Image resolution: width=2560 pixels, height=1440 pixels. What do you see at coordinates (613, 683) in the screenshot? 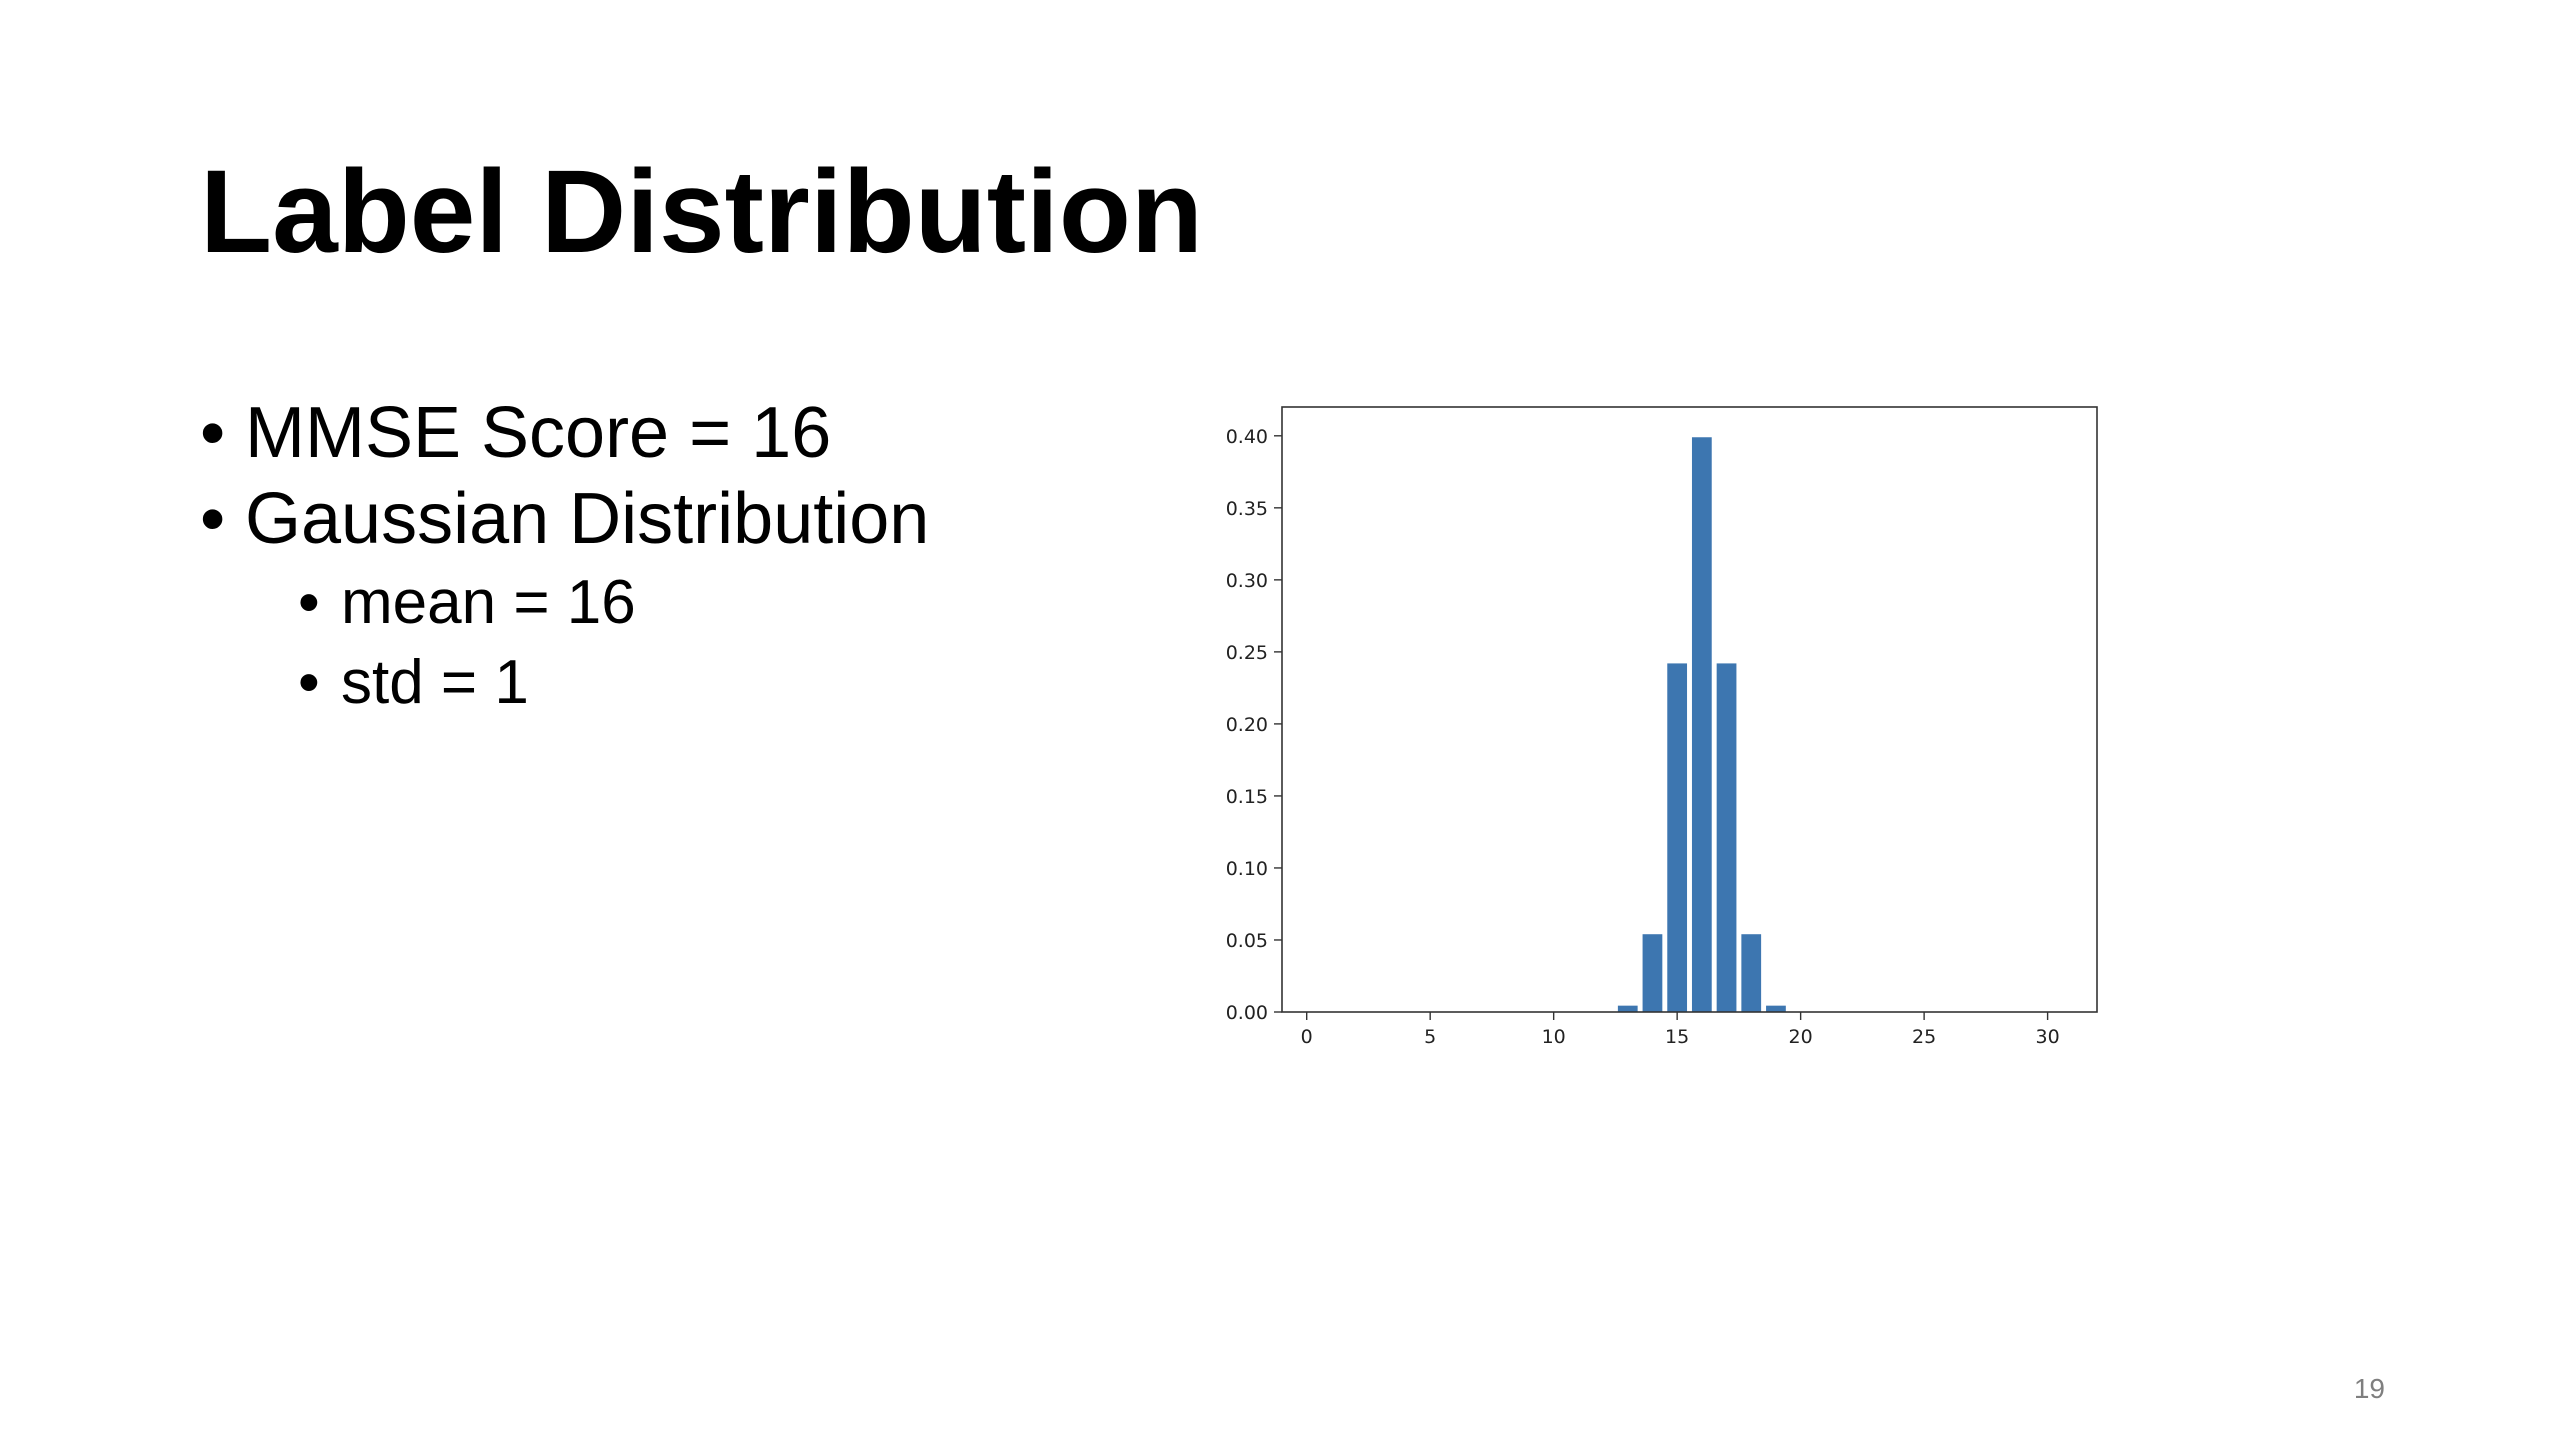
I see `sub-bullet-item: • std = 1` at bounding box center [613, 683].